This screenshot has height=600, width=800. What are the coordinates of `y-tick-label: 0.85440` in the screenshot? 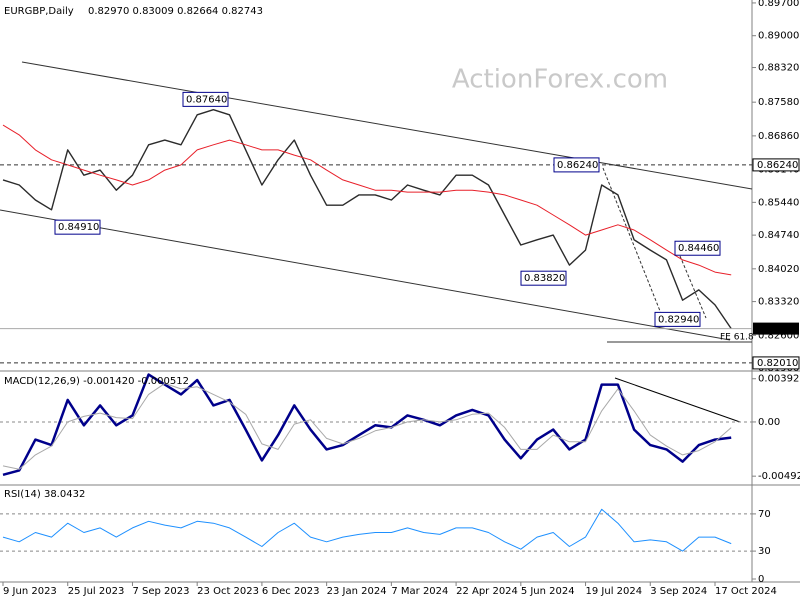 It's located at (778, 202).